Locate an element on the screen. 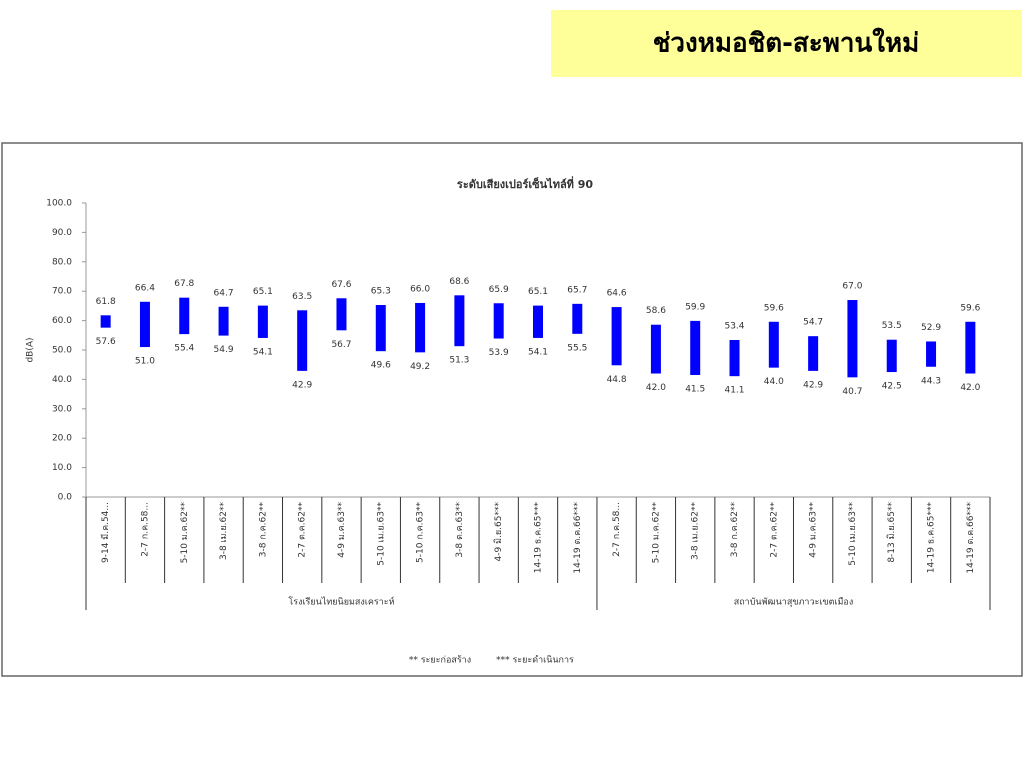 The image size is (1024, 772). value-label: 55.4 is located at coordinates (184, 349).